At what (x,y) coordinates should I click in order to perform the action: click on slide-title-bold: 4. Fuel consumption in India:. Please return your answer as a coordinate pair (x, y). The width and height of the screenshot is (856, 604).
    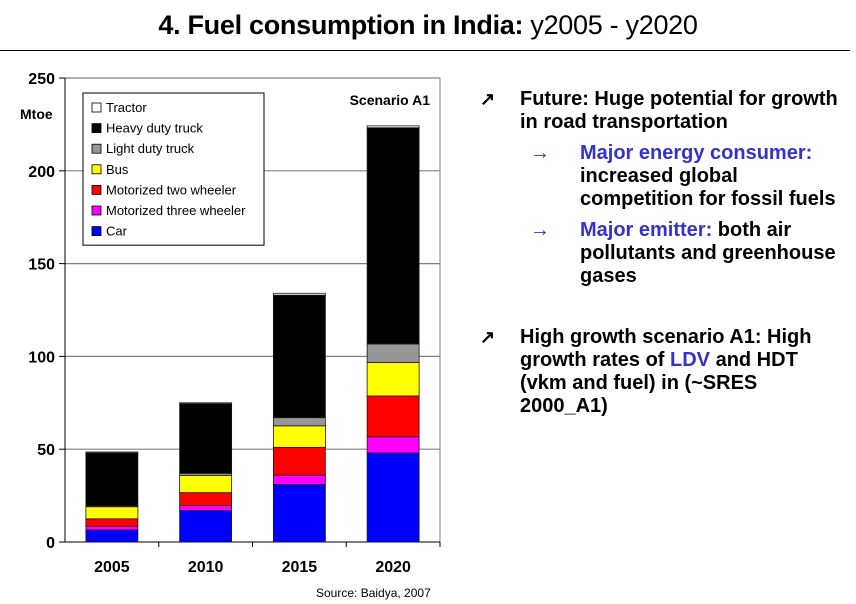
    Looking at the image, I should click on (341, 25).